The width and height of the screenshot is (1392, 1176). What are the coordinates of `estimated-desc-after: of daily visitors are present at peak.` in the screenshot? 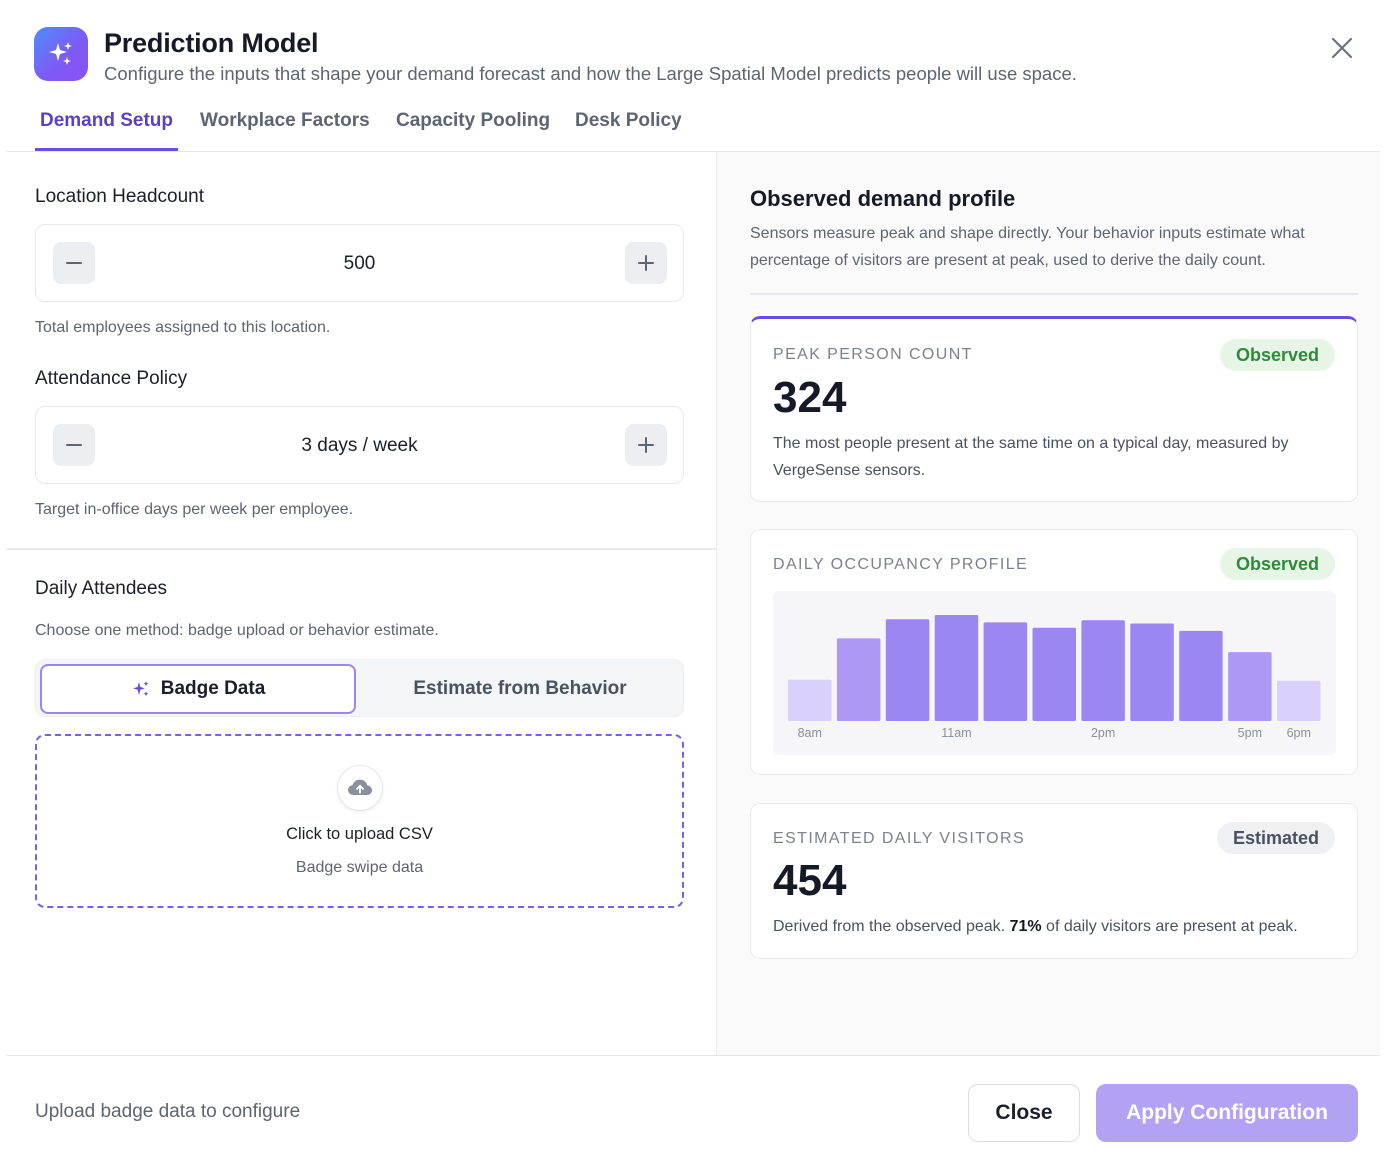 It's located at (1169, 926).